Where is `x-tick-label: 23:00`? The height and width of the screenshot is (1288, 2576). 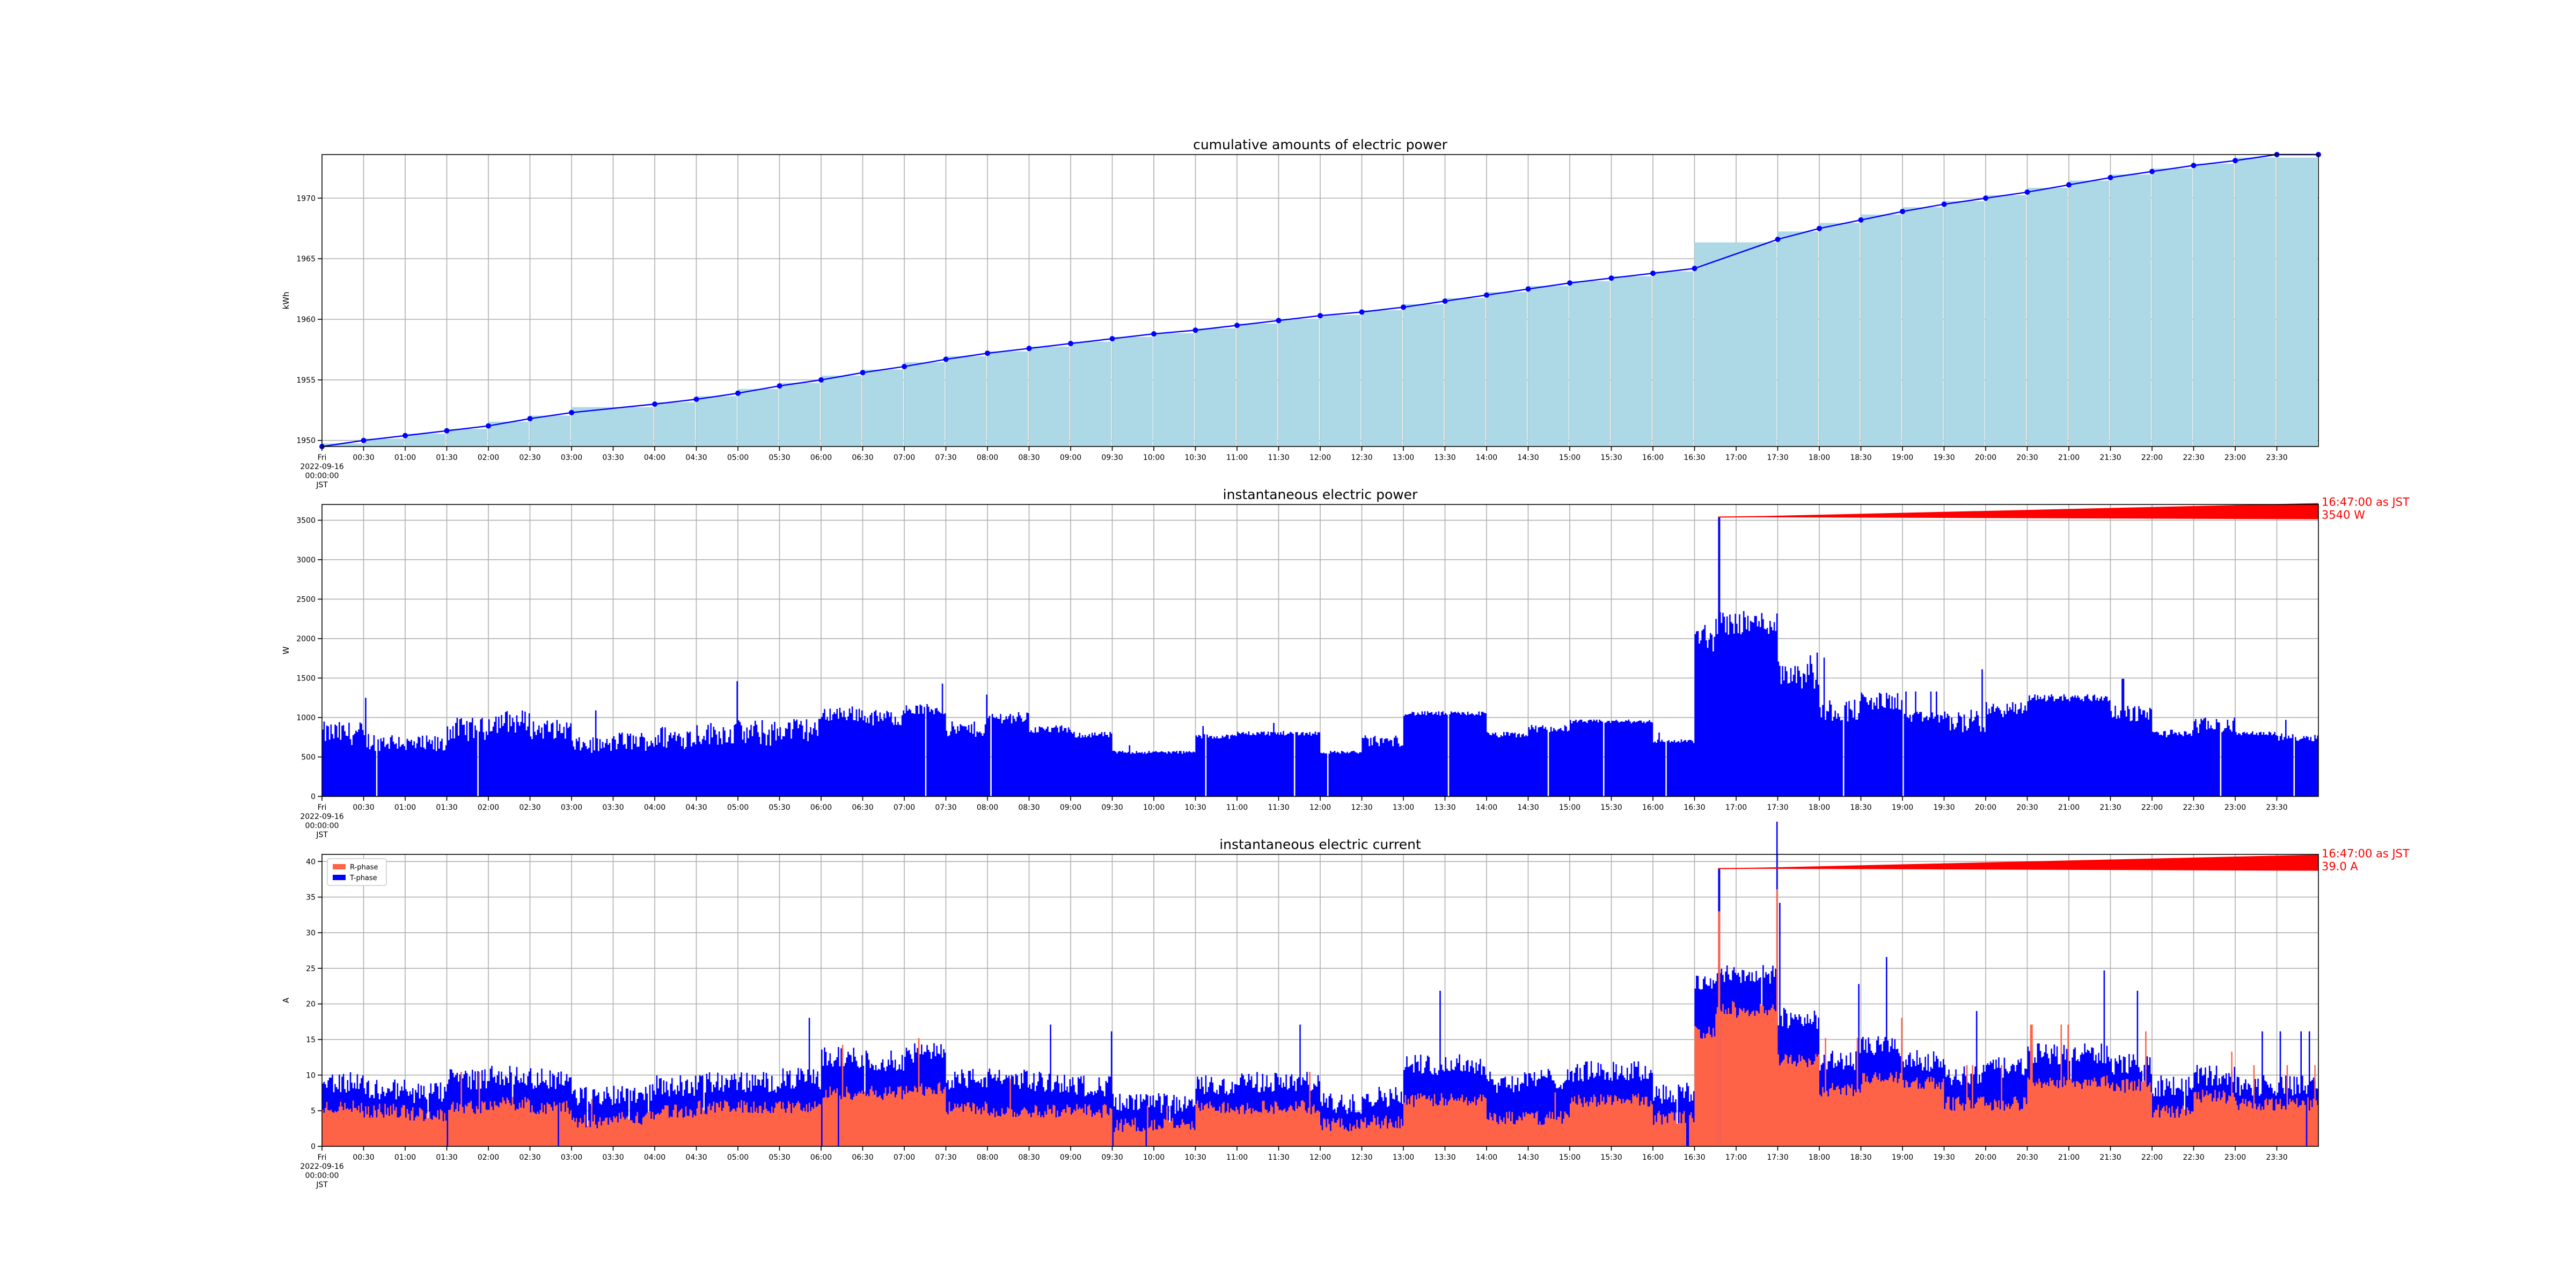
x-tick-label: 23:00 is located at coordinates (2235, 1157).